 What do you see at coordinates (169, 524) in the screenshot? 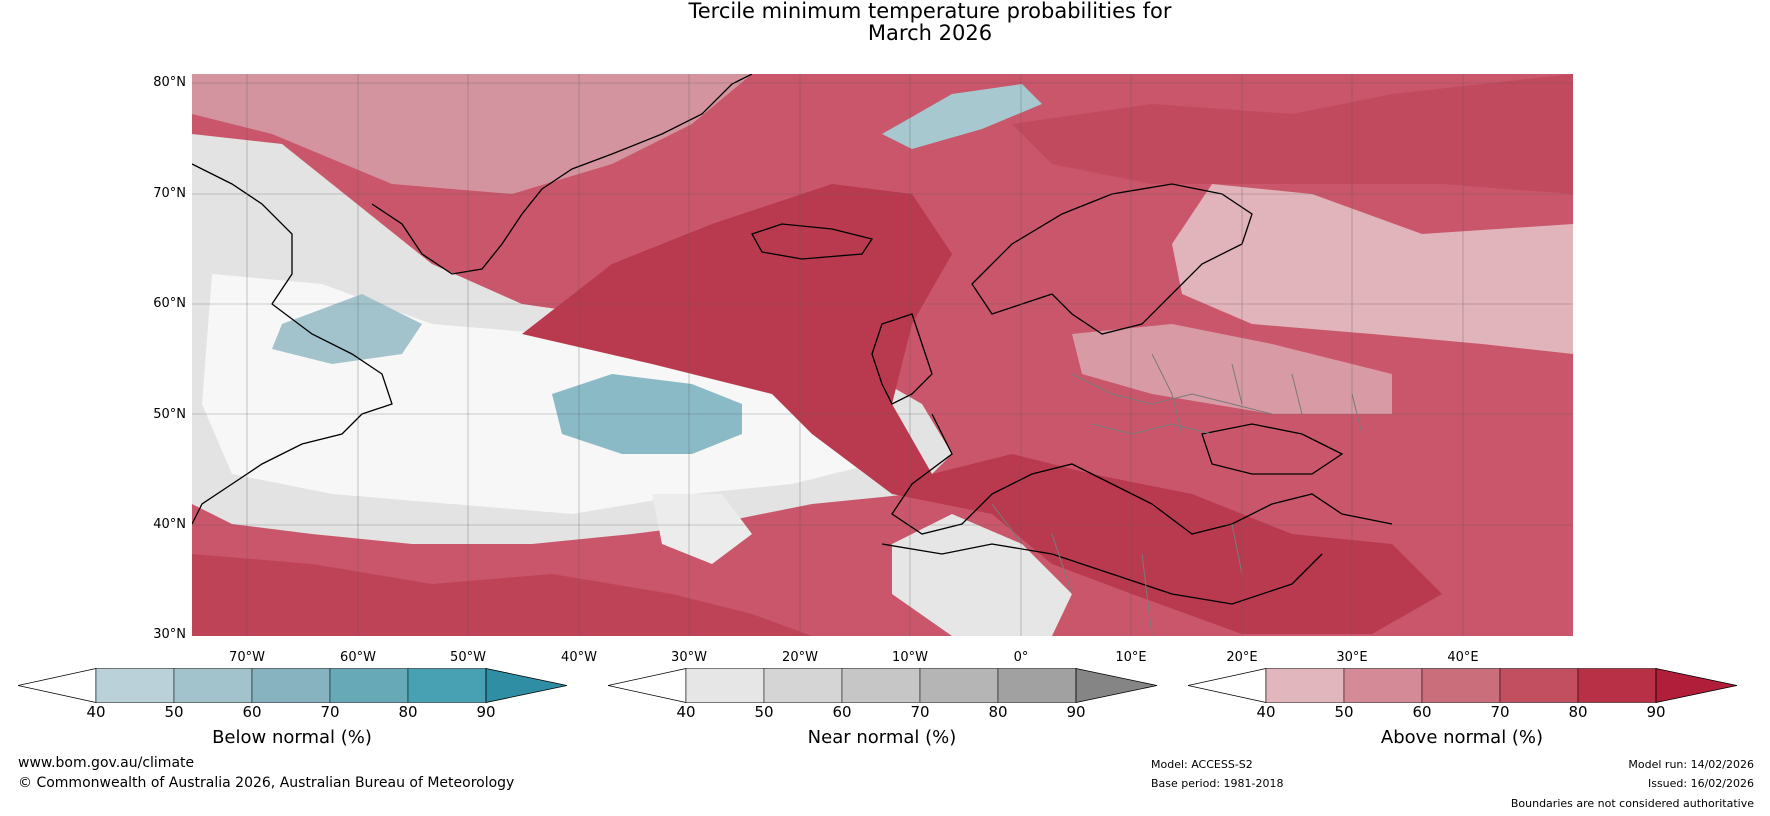
I see `lat-label-40n: 40°N` at bounding box center [169, 524].